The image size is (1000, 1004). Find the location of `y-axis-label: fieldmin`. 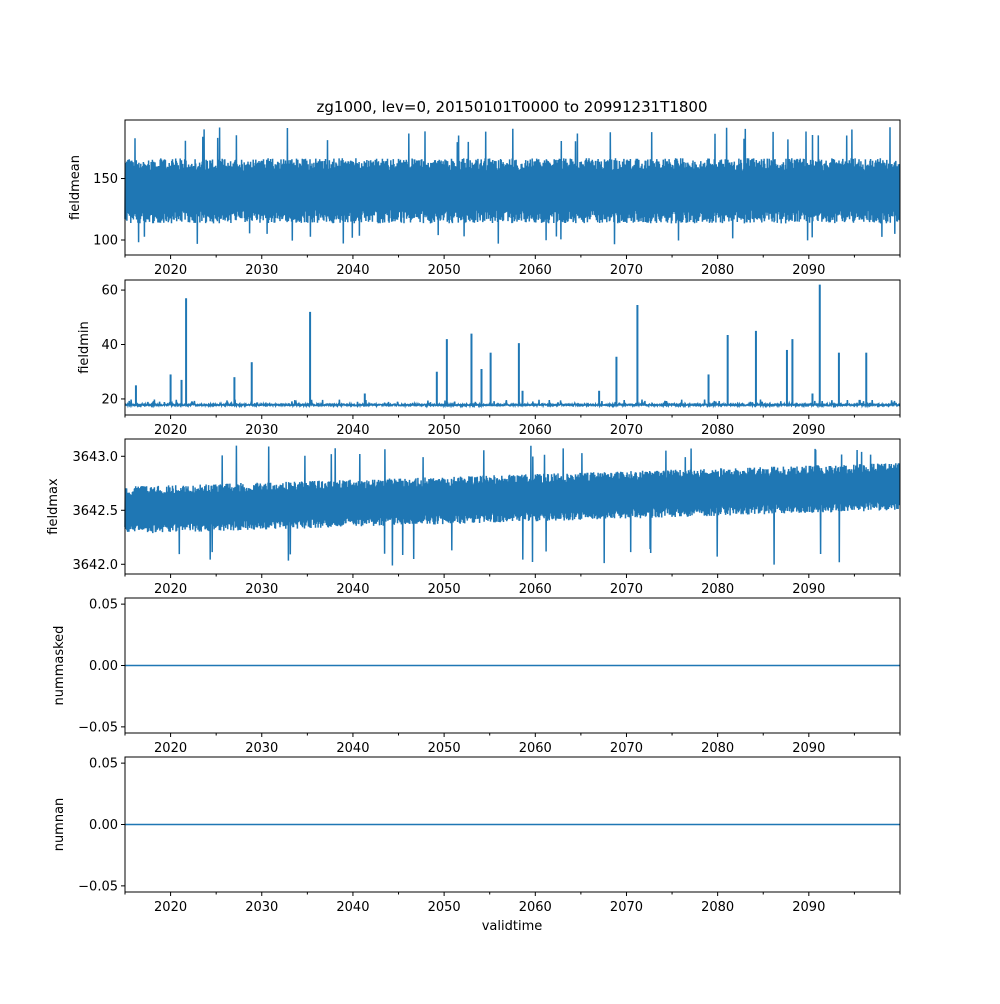

y-axis-label: fieldmin is located at coordinates (84, 347).